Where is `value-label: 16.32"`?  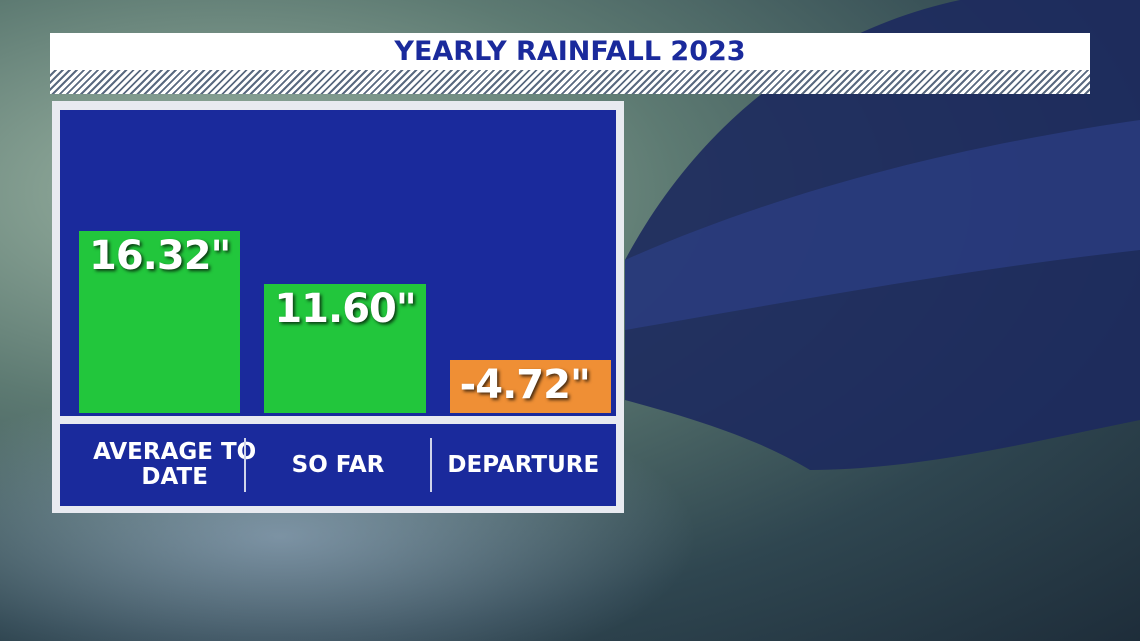 value-label: 16.32" is located at coordinates (160, 256).